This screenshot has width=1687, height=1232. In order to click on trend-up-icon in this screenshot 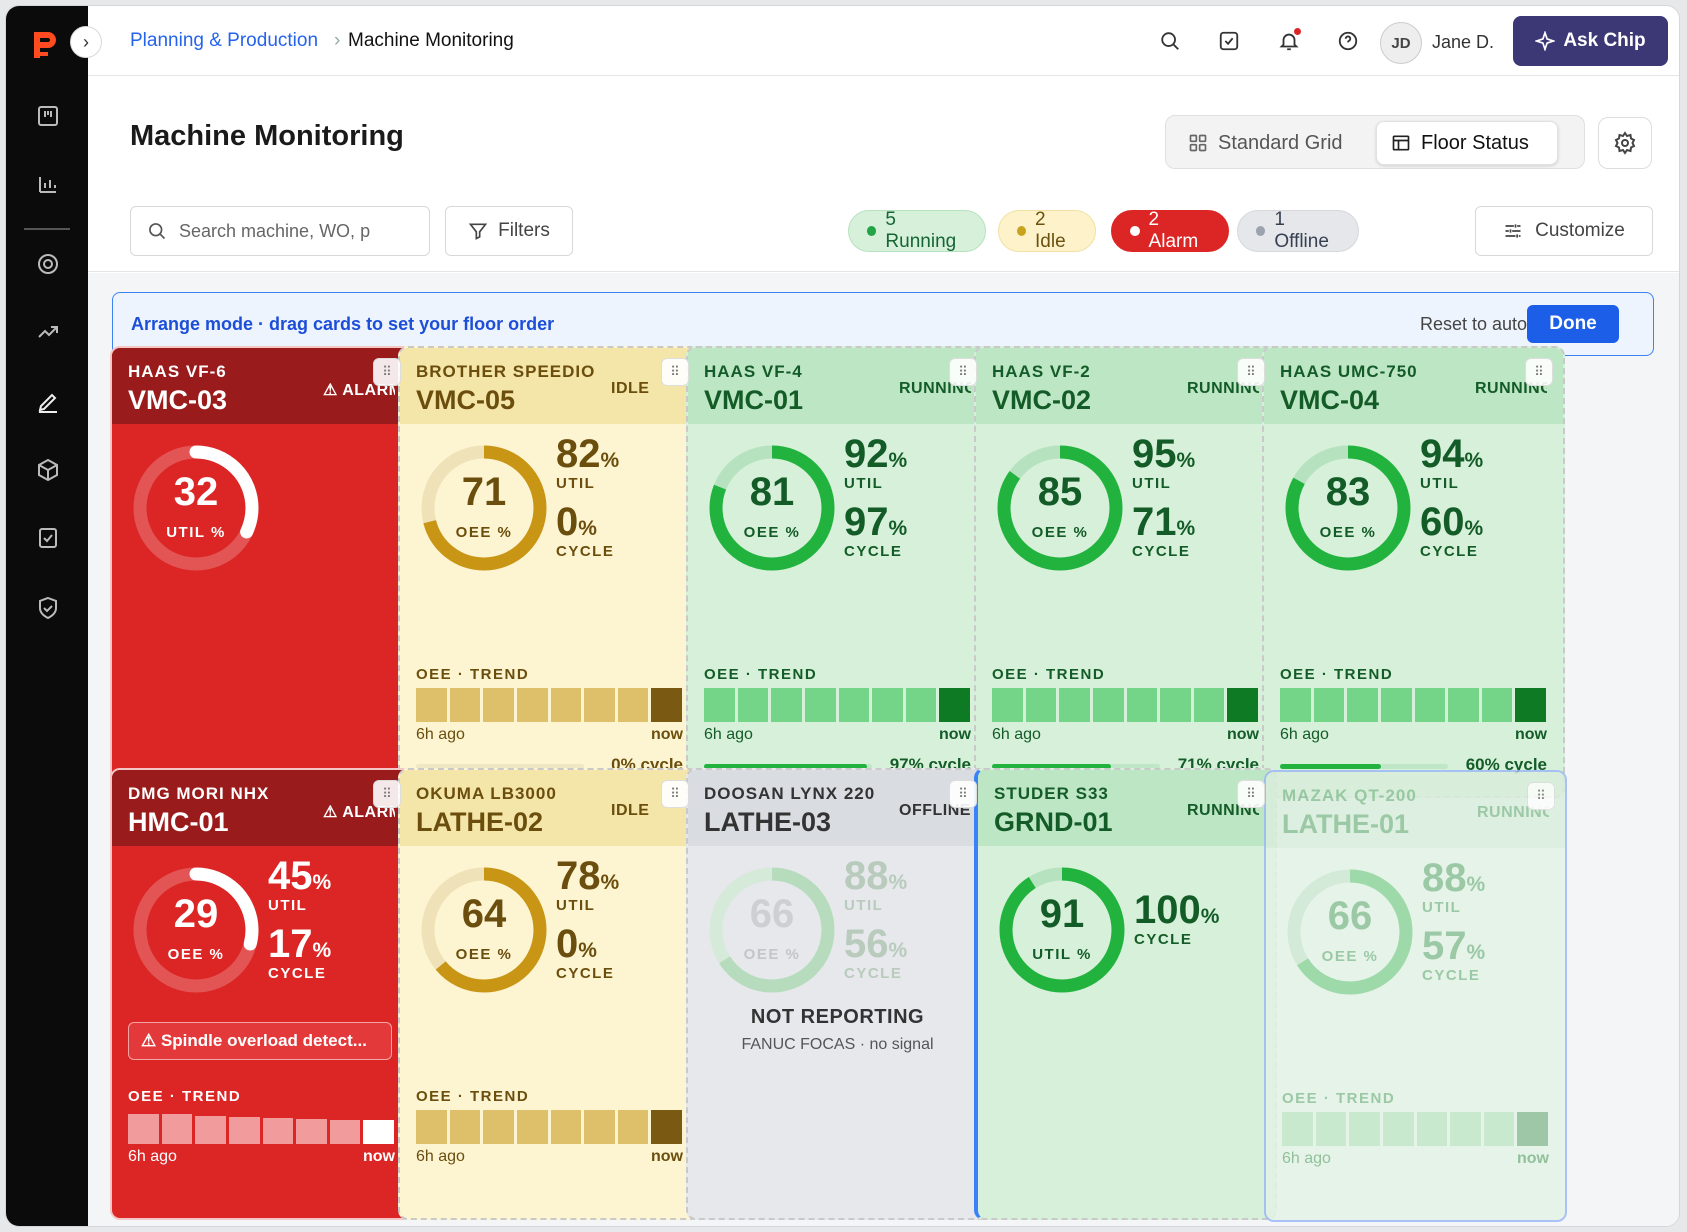, I will do `click(48, 332)`.